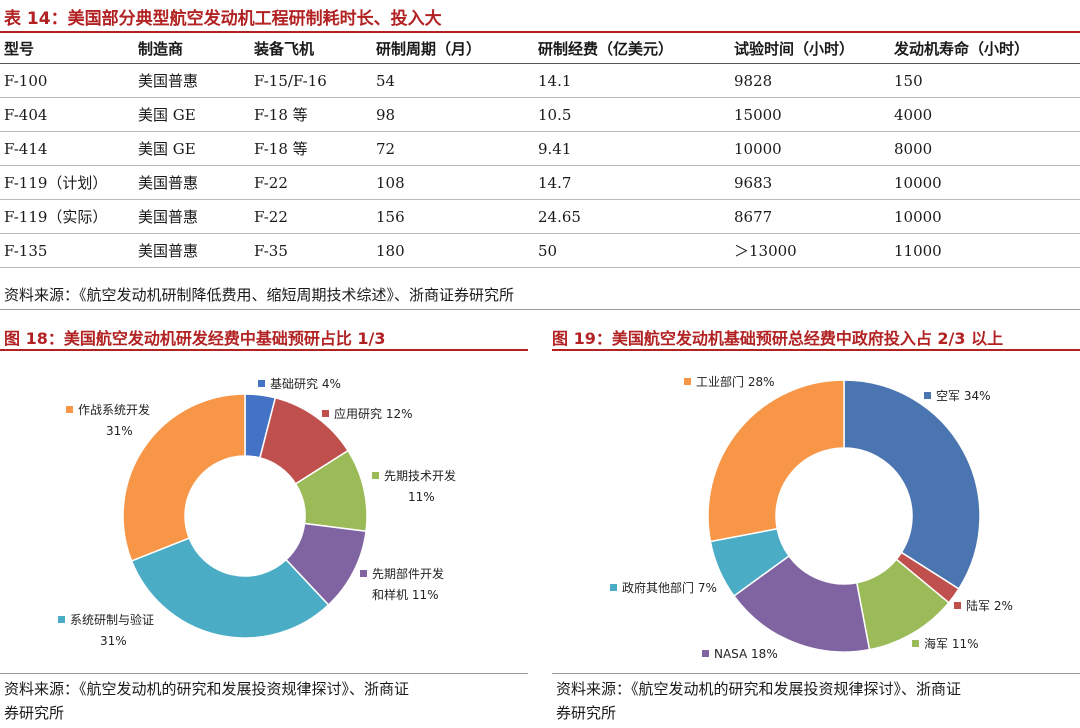 The image size is (1080, 728). What do you see at coordinates (816, 673) in the screenshot?
I see `chart-19-source-rule` at bounding box center [816, 673].